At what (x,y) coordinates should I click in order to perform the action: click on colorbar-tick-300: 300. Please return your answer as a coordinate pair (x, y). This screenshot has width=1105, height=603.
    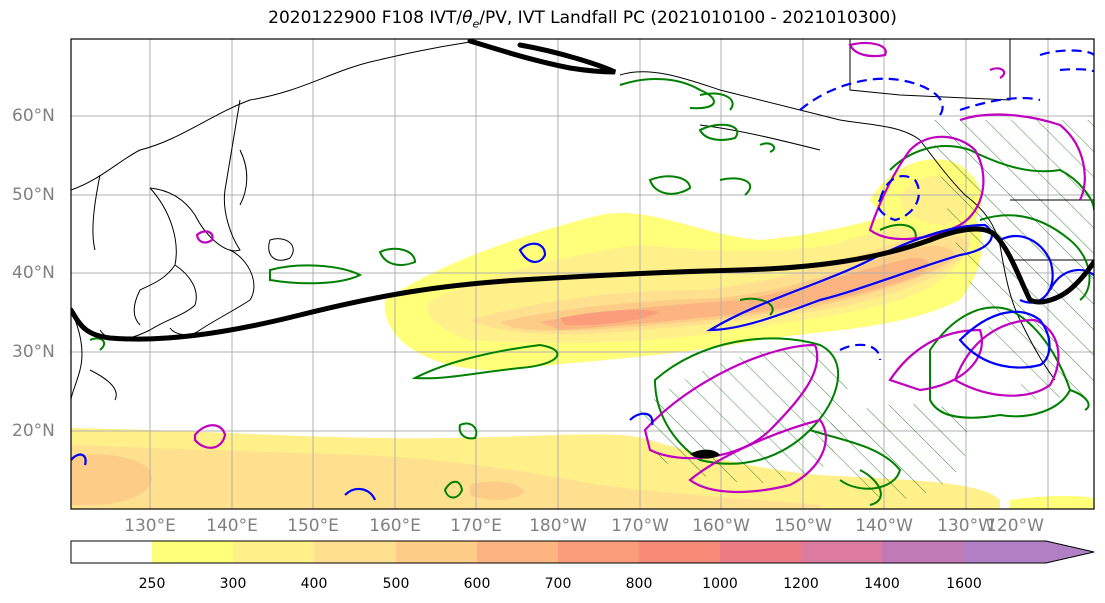
    Looking at the image, I should click on (233, 584).